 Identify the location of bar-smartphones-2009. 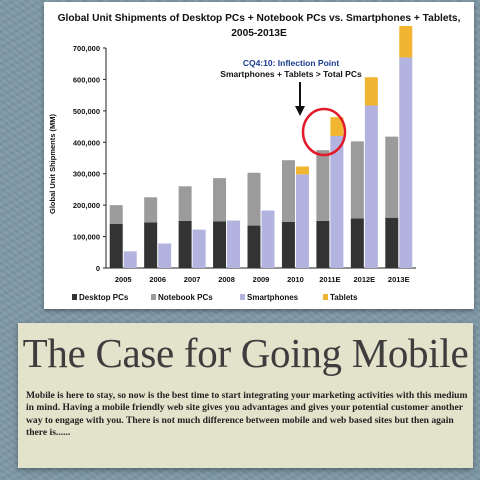
(268, 239).